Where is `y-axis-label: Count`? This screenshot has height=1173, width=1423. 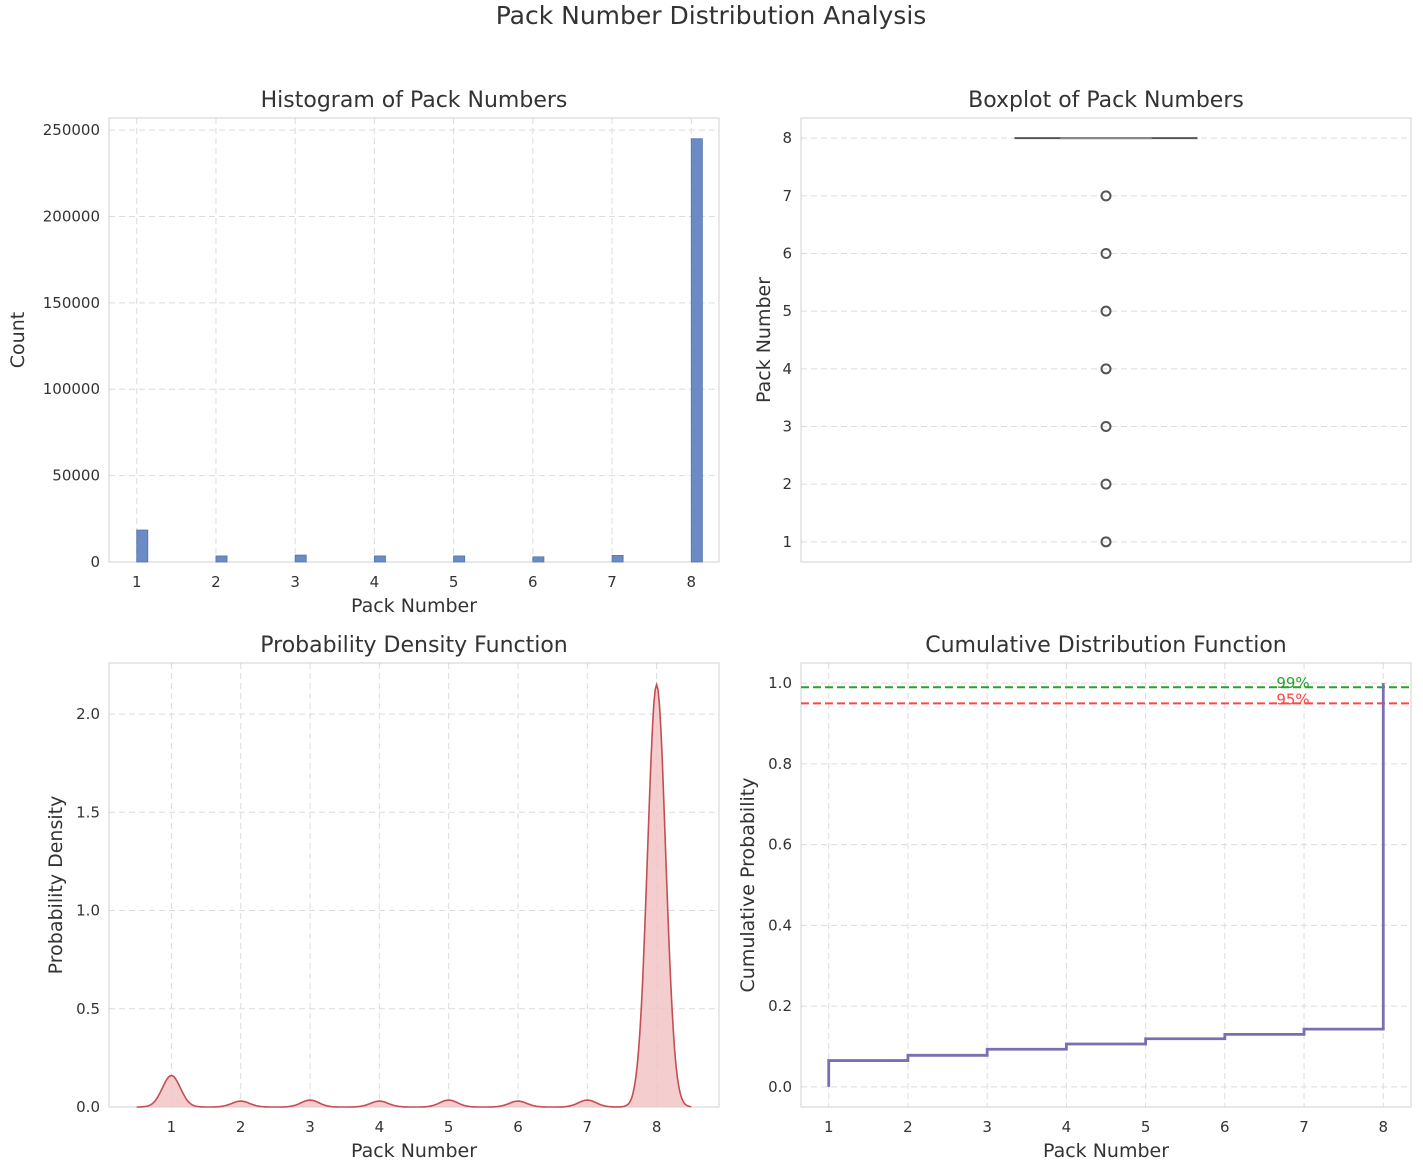
y-axis-label: Count is located at coordinates (18, 340).